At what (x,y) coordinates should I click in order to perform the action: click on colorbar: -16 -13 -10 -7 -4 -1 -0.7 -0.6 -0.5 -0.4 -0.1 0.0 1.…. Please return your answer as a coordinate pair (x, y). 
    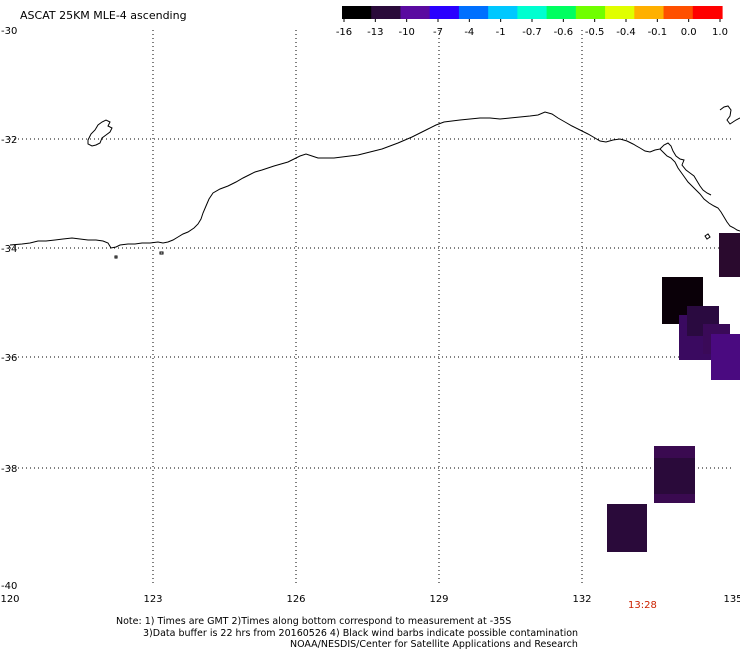
    Looking at the image, I should click on (532, 22).